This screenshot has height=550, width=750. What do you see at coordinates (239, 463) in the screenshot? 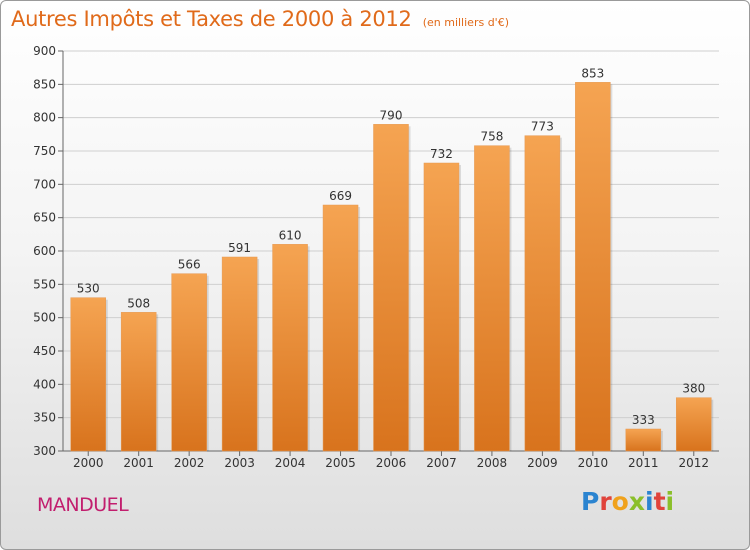
I see `x-tick-label: 2003` at bounding box center [239, 463].